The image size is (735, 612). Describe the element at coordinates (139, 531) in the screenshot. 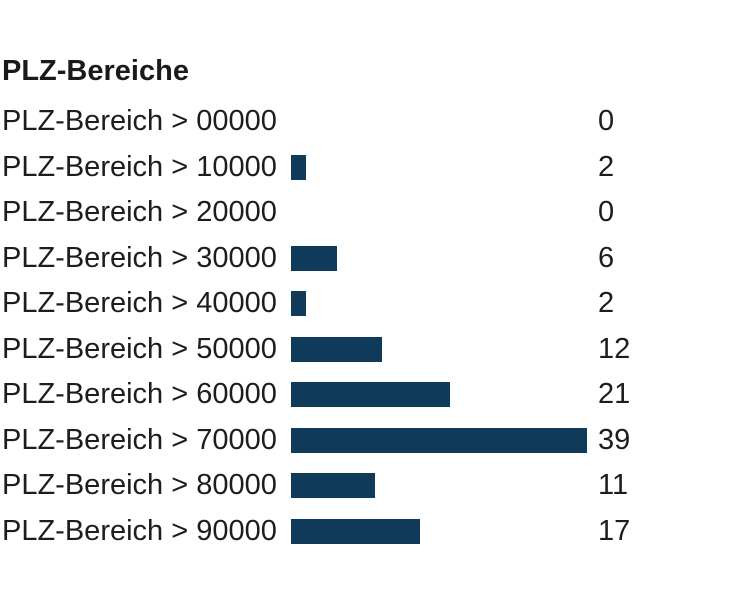

I see `row-label: PLZ-Bereich > 90000` at that location.